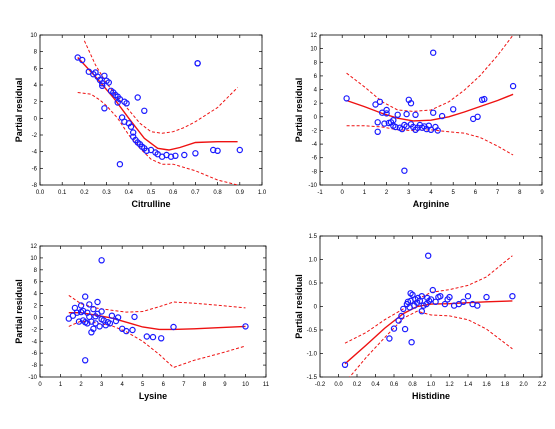 The width and height of the screenshot is (555, 429). I want to click on x-tick-label: 0.6, so click(173, 193).